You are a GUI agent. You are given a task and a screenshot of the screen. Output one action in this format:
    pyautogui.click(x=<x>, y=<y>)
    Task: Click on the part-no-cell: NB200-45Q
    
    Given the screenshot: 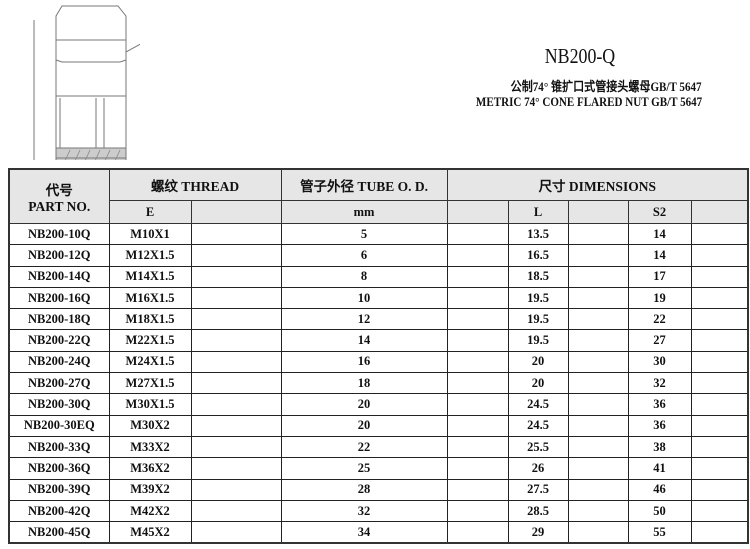 What is the action you would take?
    pyautogui.click(x=59, y=532)
    